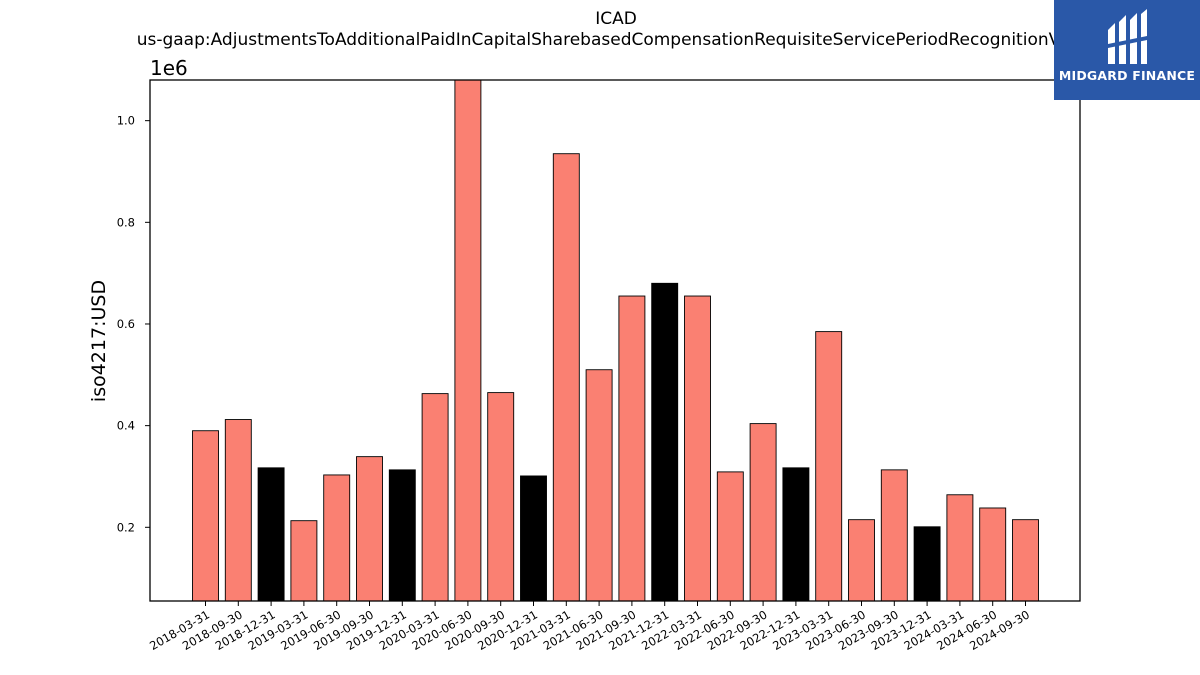 This screenshot has height=675, width=1200. What do you see at coordinates (99, 341) in the screenshot?
I see `y-axis-label: iso4217:USD` at bounding box center [99, 341].